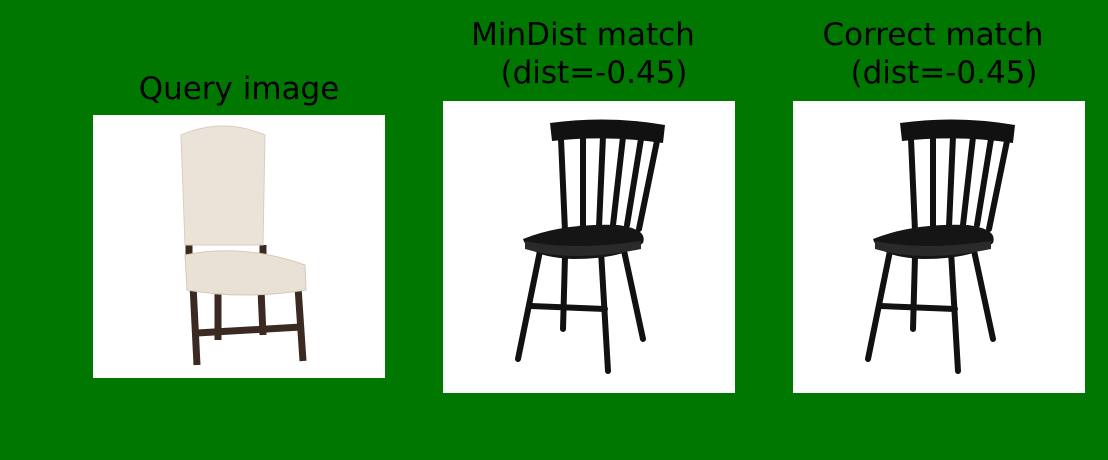  I want to click on panel-title: MinDist match, so click(583, 35).